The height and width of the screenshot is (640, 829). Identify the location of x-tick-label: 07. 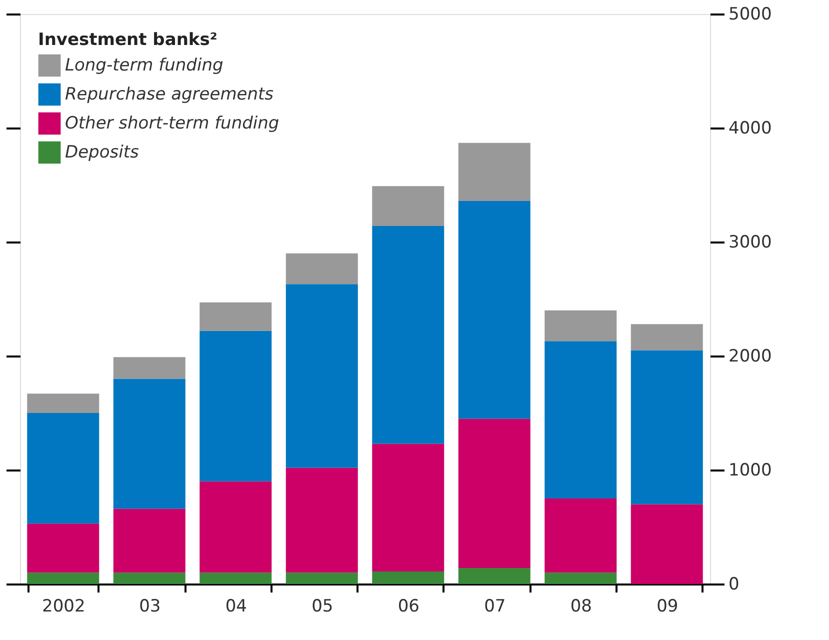
(495, 606).